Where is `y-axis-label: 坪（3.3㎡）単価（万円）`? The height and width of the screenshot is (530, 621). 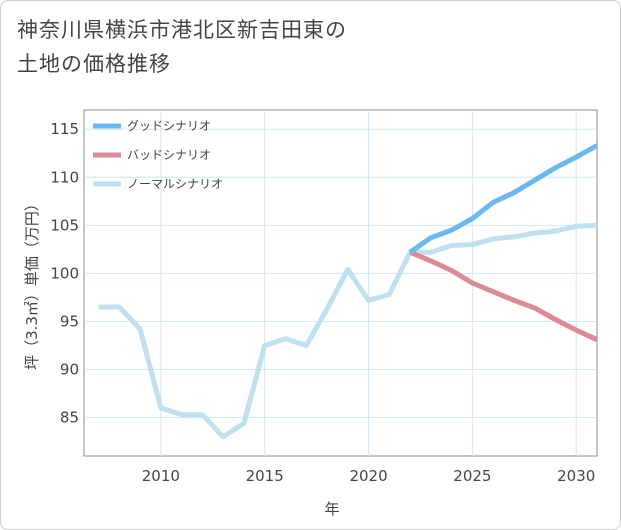
y-axis-label: 坪（3.3㎡）単価（万円） is located at coordinates (32, 283).